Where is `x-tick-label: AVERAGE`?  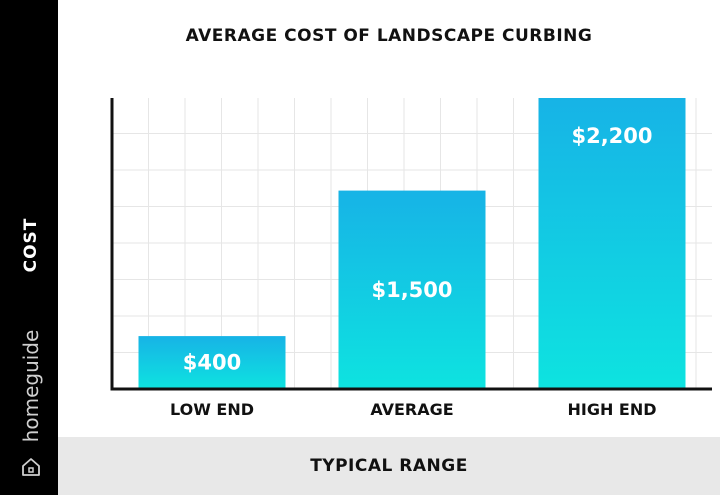
x-tick-label: AVERAGE is located at coordinates (412, 409).